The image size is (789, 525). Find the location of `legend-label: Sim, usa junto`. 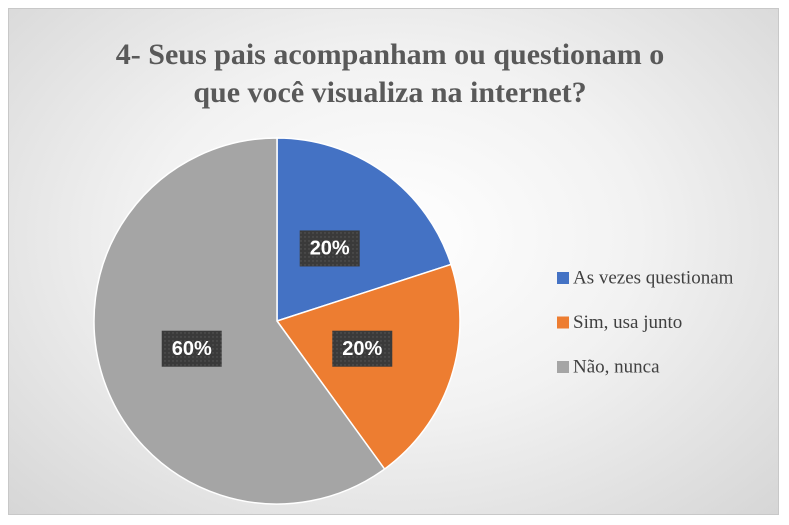

legend-label: Sim, usa junto is located at coordinates (627, 322).